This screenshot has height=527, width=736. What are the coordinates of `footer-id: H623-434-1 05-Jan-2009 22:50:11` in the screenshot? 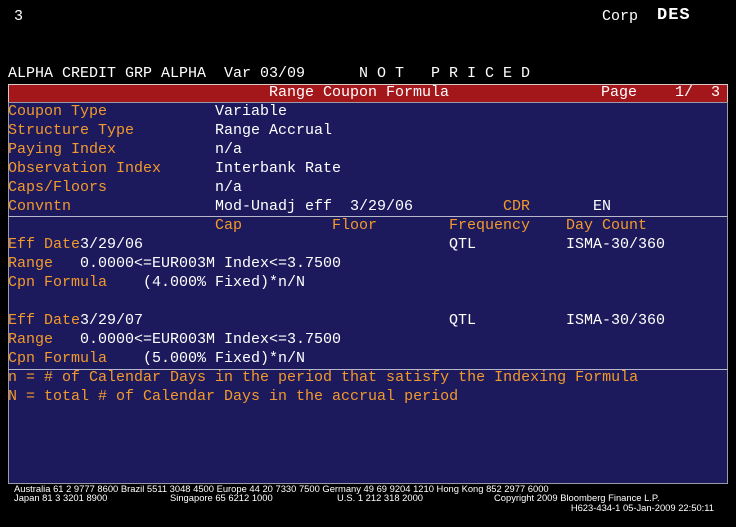 It's located at (642, 507).